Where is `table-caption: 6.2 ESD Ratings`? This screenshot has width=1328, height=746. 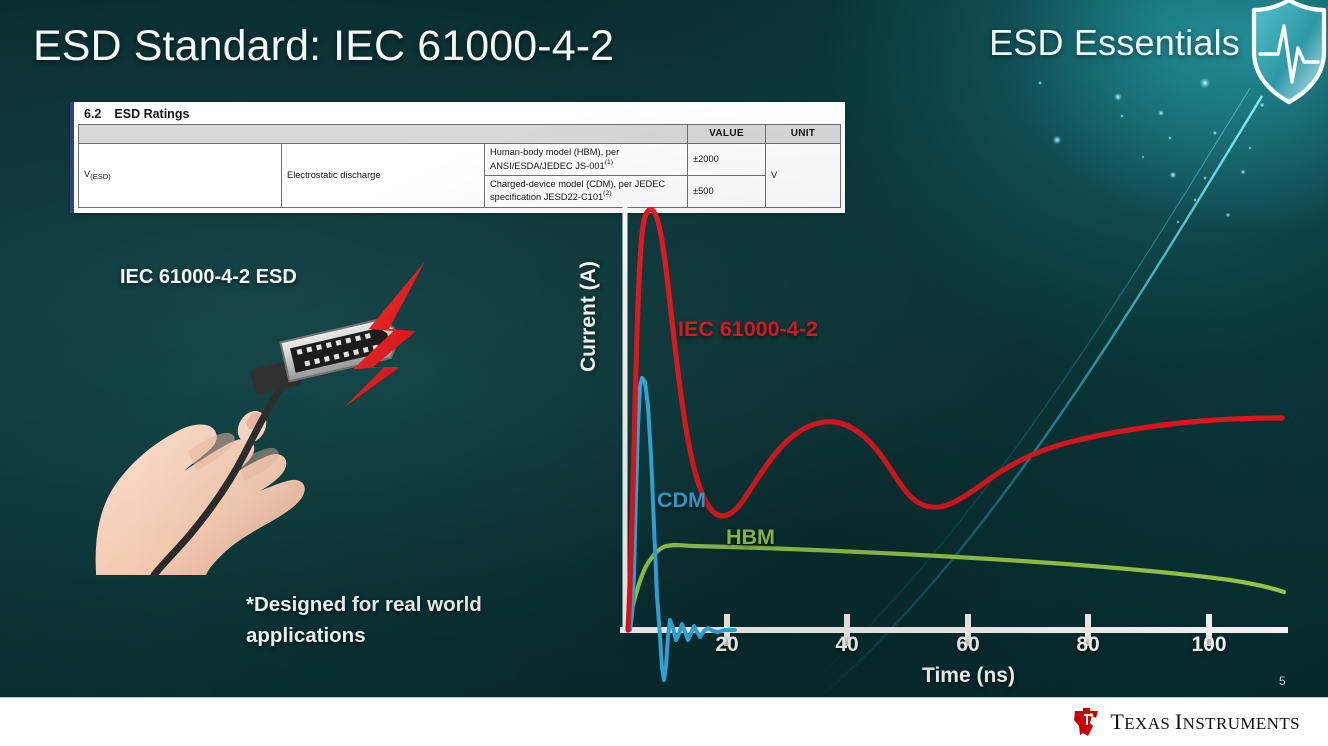
table-caption: 6.2 ESD Ratings is located at coordinates (459, 114).